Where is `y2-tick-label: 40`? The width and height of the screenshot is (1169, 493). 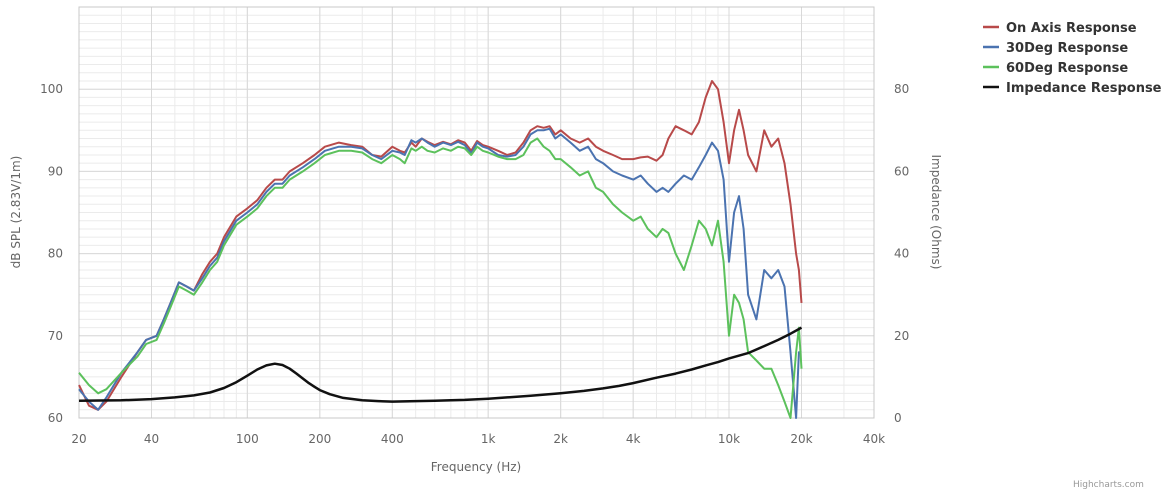
y2-tick-label: 40 is located at coordinates (901, 254).